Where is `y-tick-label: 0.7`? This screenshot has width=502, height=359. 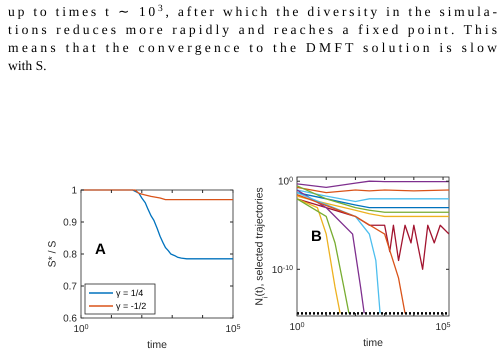
y-tick-label: 0.7 is located at coordinates (70, 287).